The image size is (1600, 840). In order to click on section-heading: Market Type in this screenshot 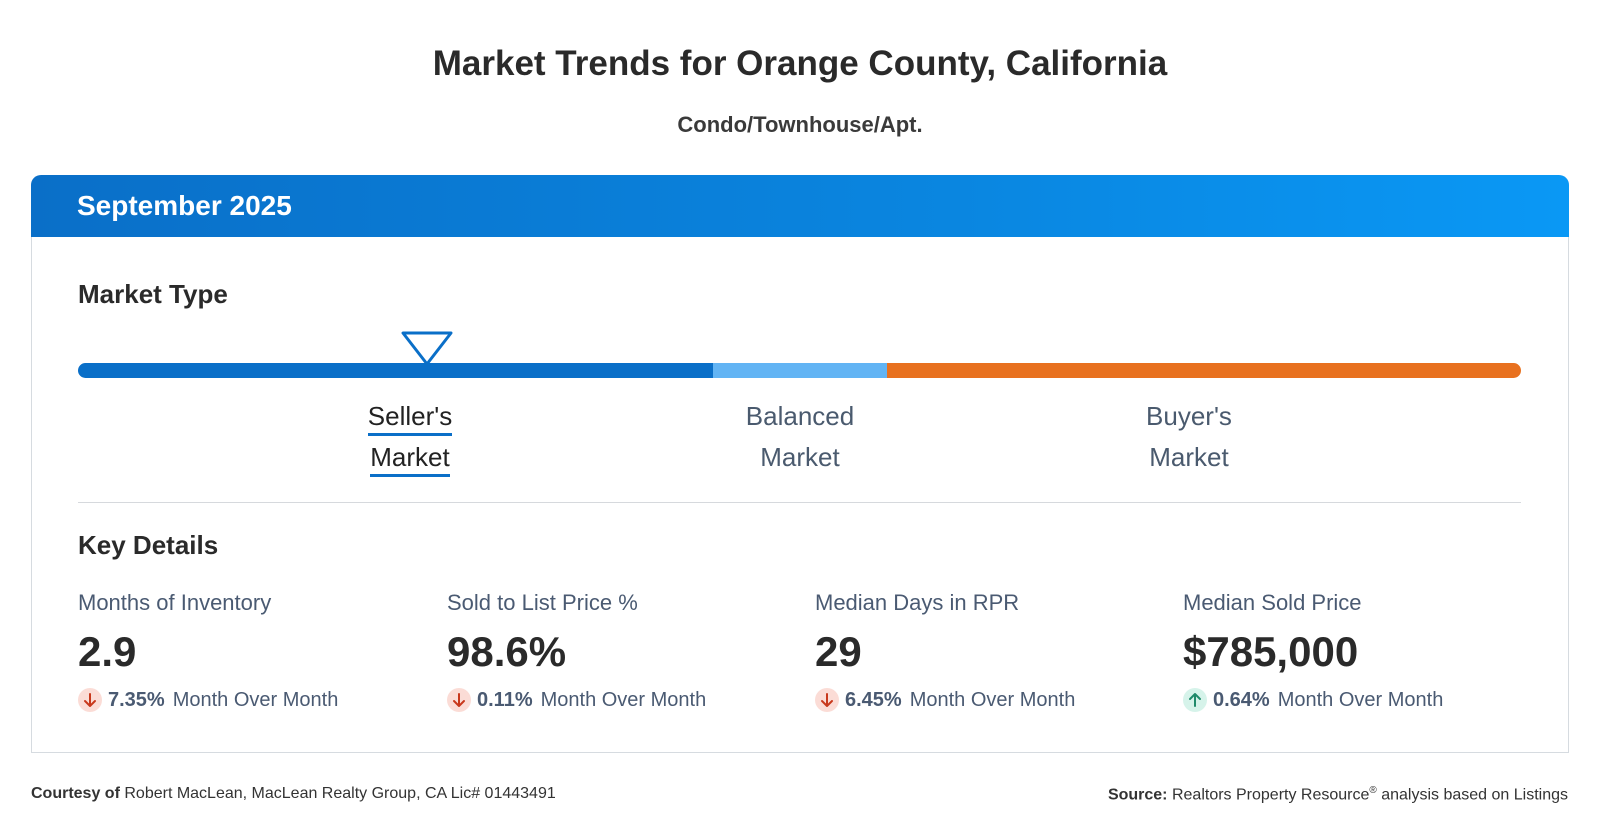, I will do `click(153, 294)`.